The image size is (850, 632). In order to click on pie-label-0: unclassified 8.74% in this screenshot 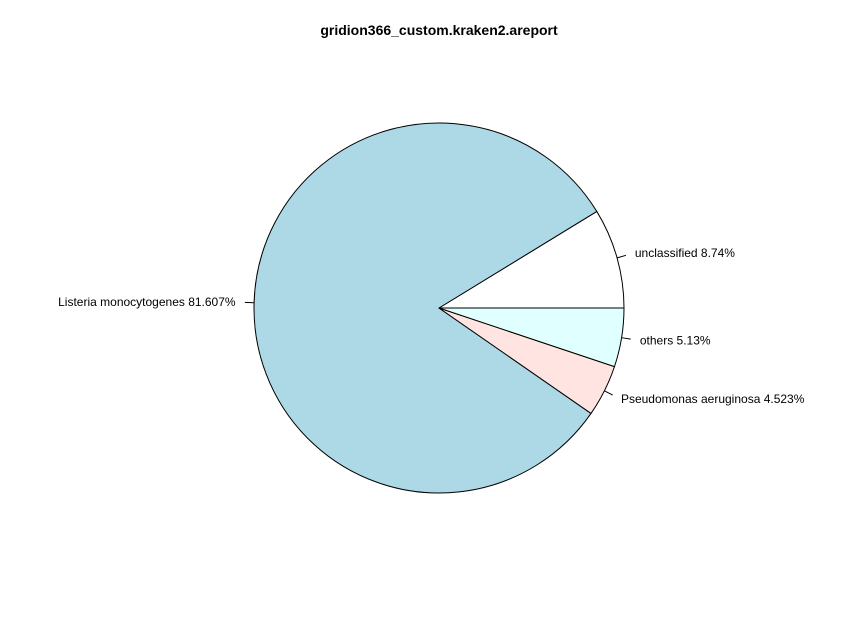, I will do `click(685, 253)`.